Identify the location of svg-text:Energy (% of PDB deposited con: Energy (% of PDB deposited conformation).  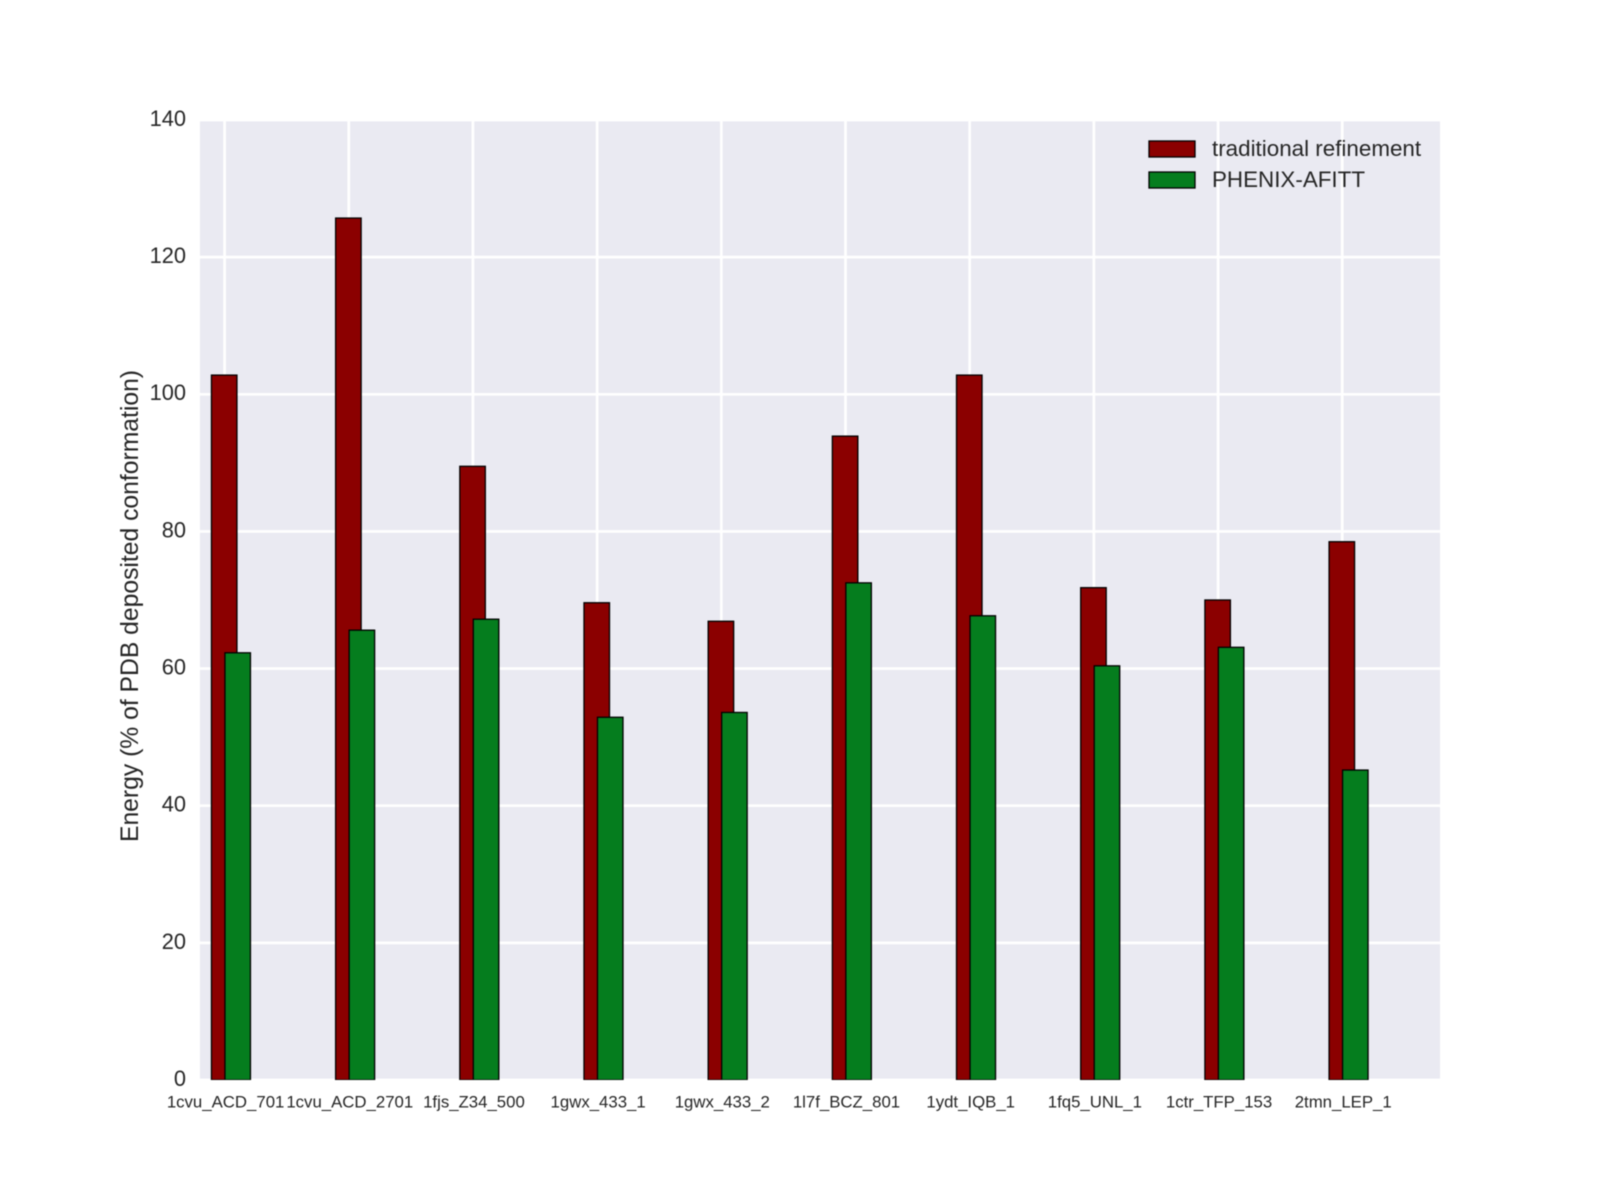
(130, 606).